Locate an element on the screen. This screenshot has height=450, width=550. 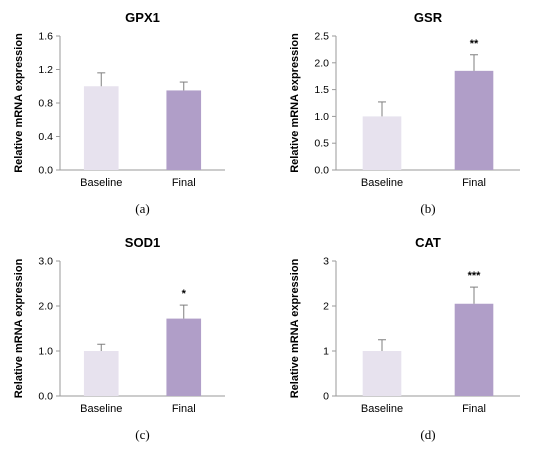
panel-3-category-label: Final is located at coordinates (184, 409).